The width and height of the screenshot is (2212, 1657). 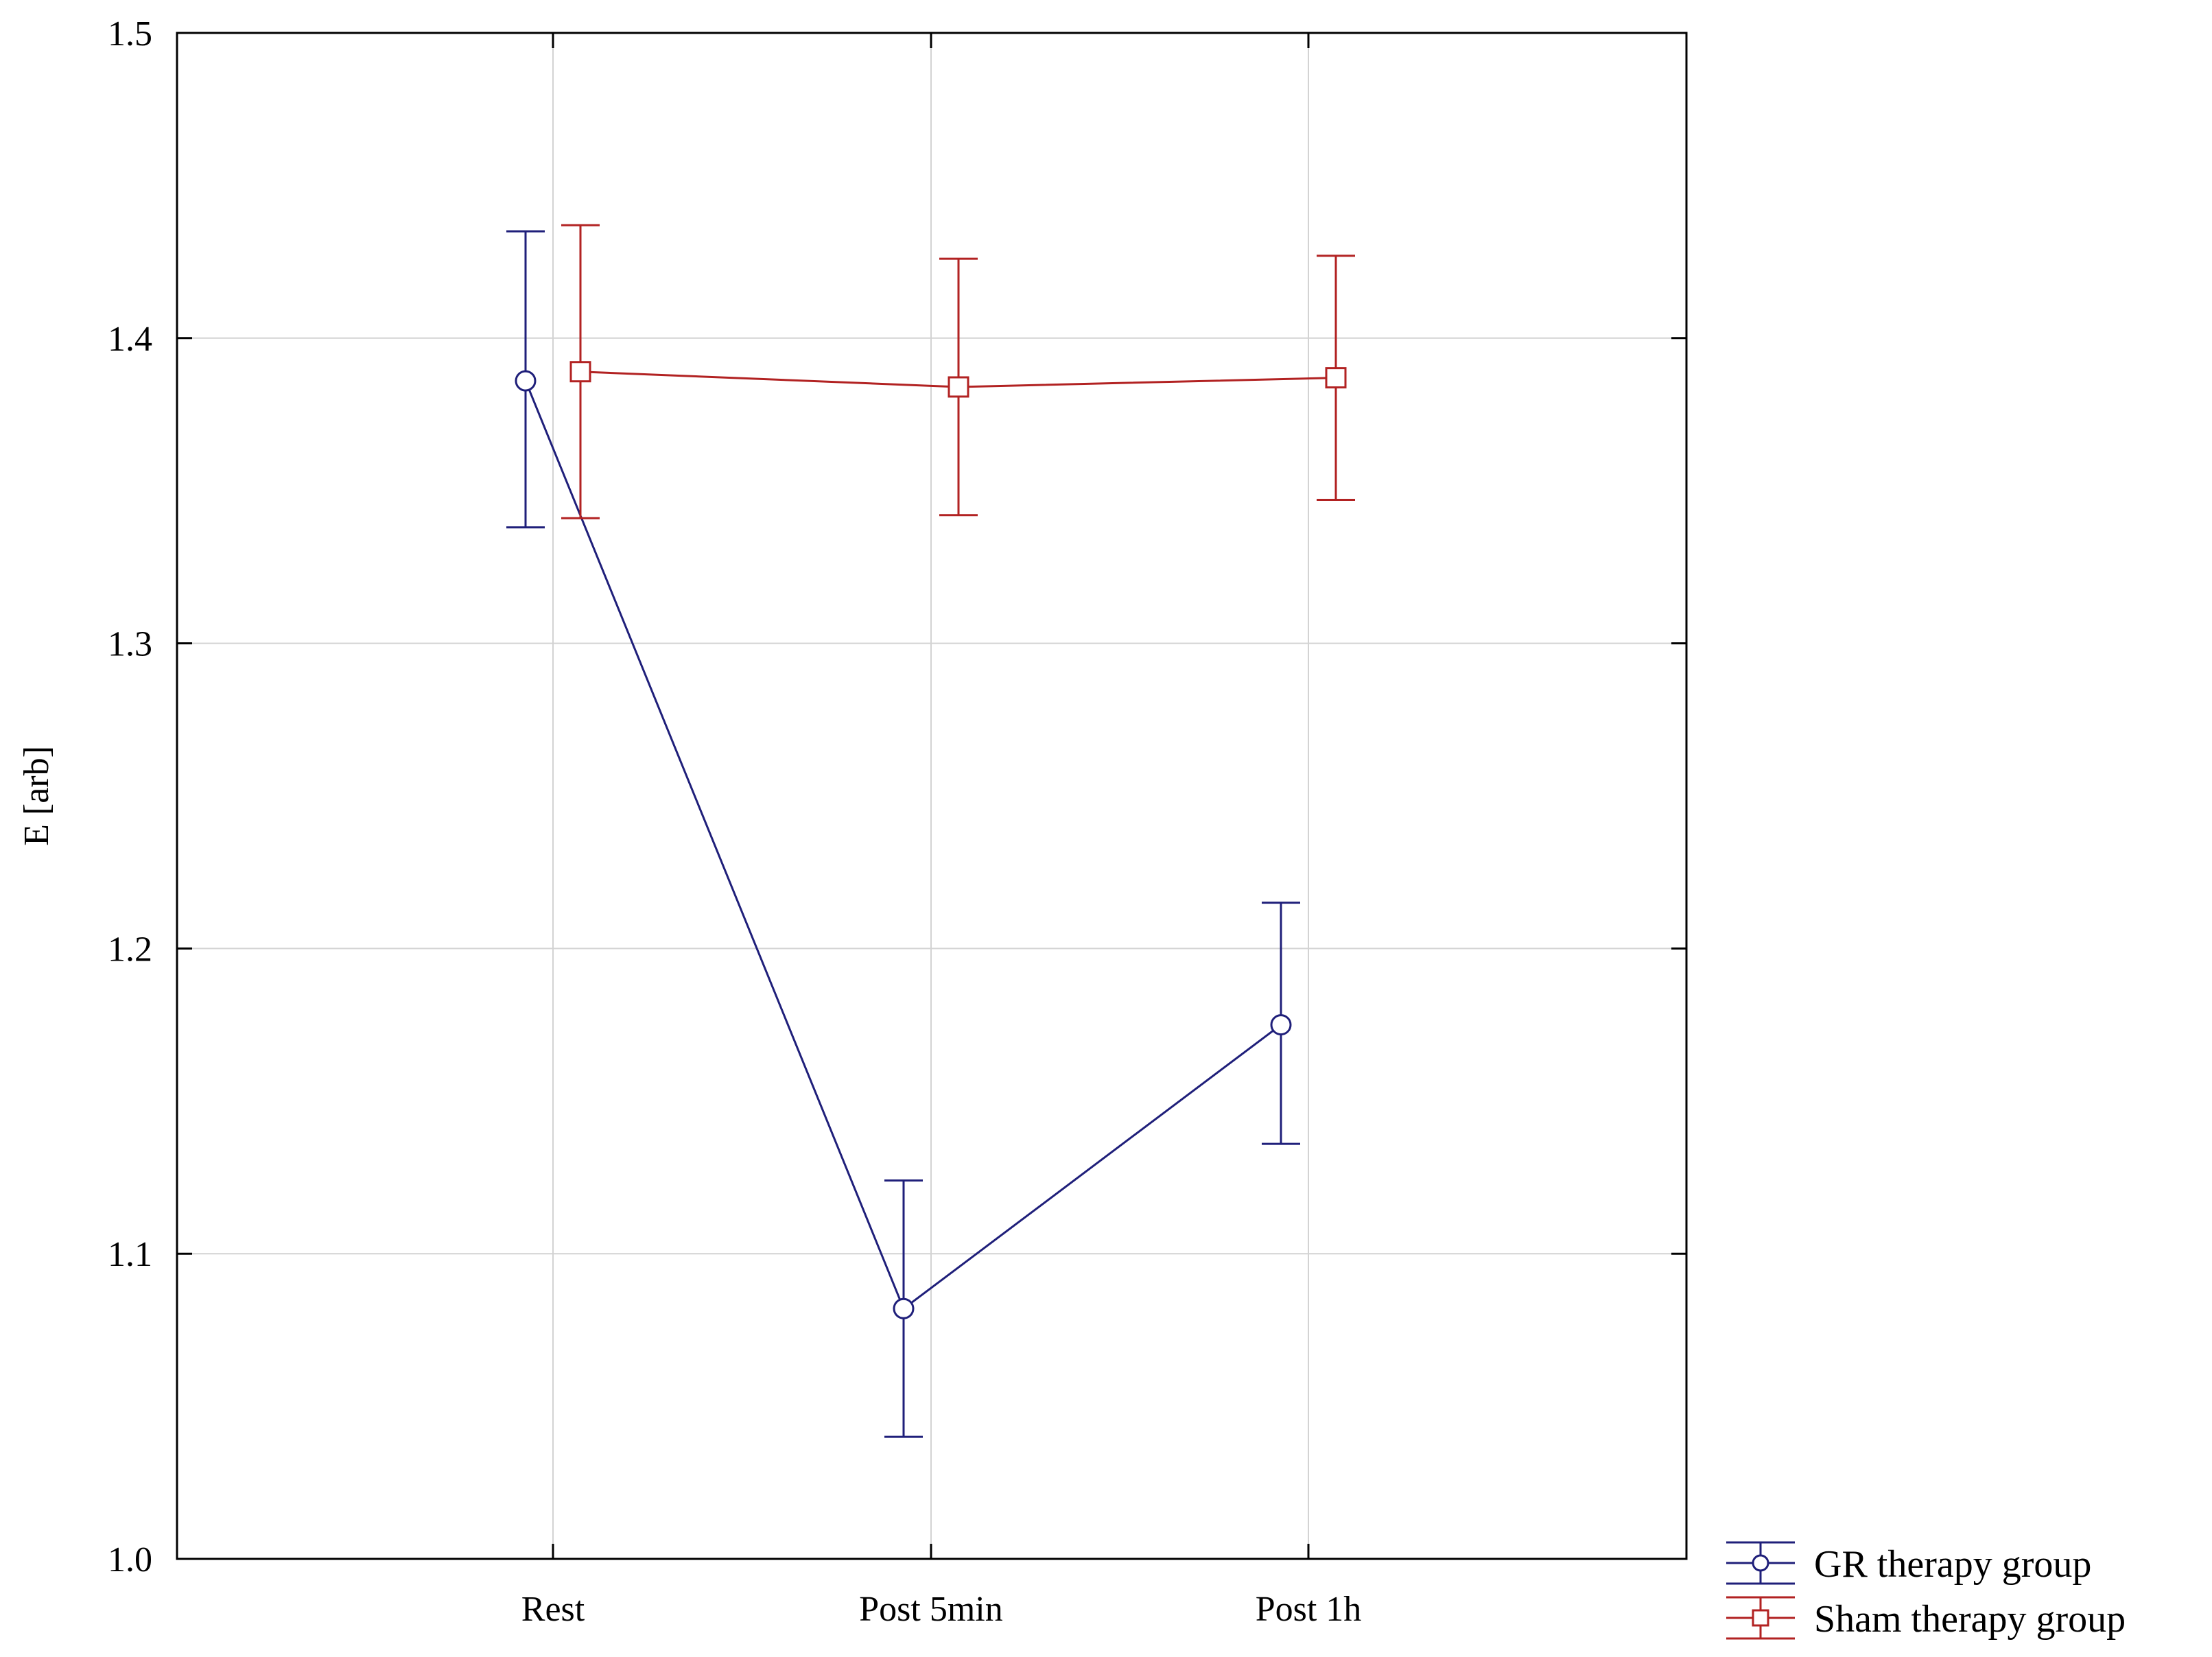 I want to click on y-tick-label: 1.5, so click(x=130, y=34).